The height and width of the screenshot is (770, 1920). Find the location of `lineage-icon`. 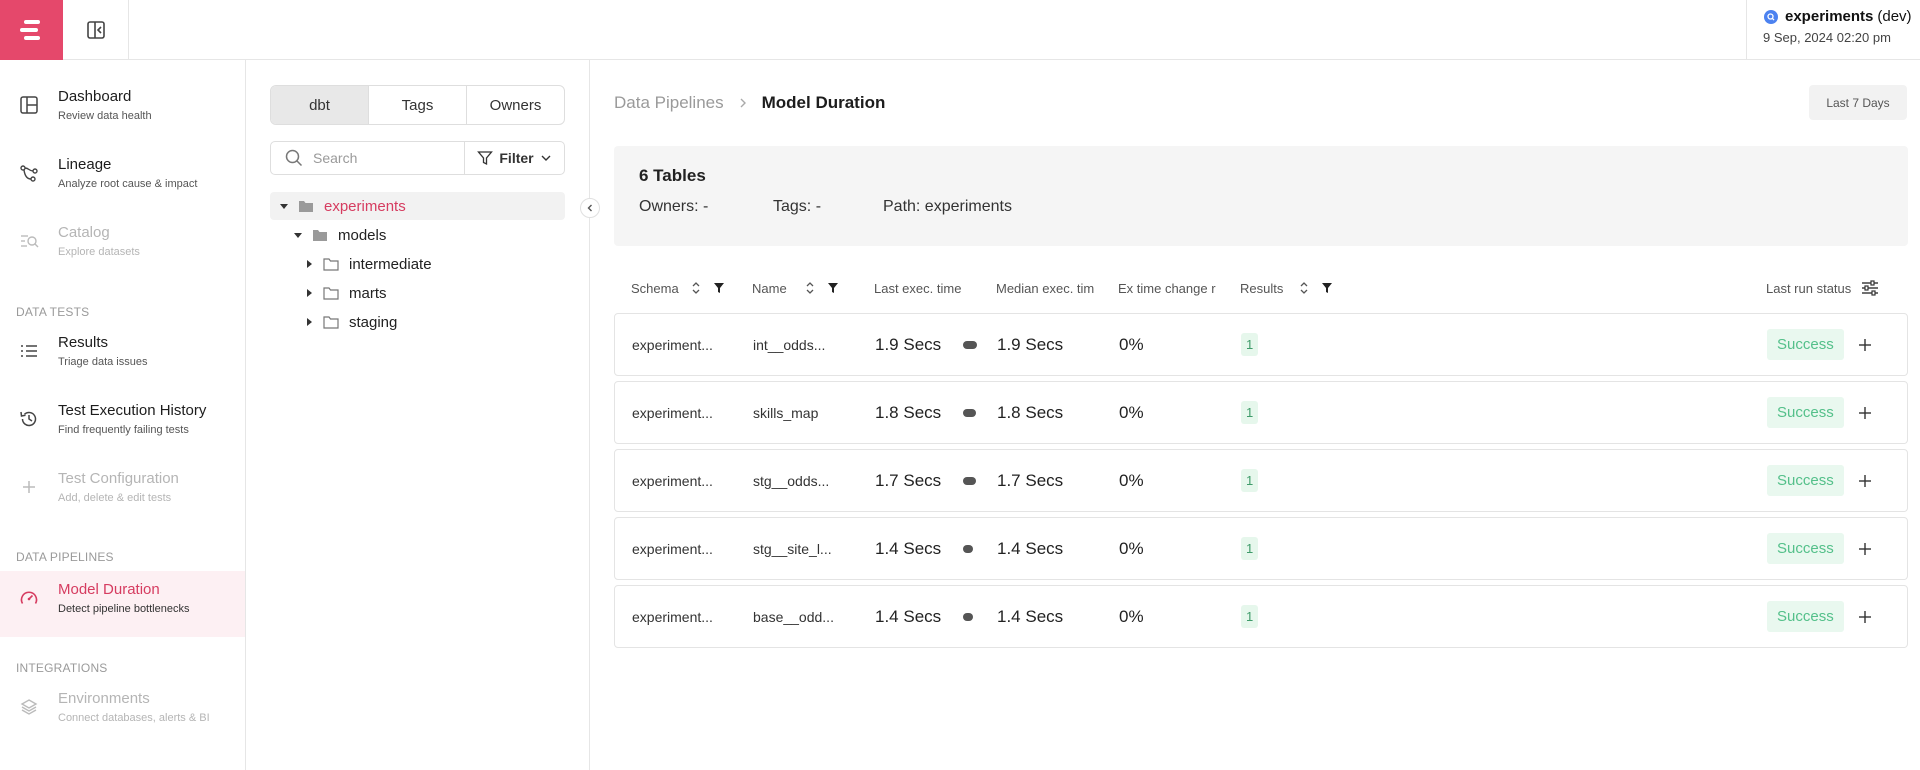

lineage-icon is located at coordinates (29, 173).